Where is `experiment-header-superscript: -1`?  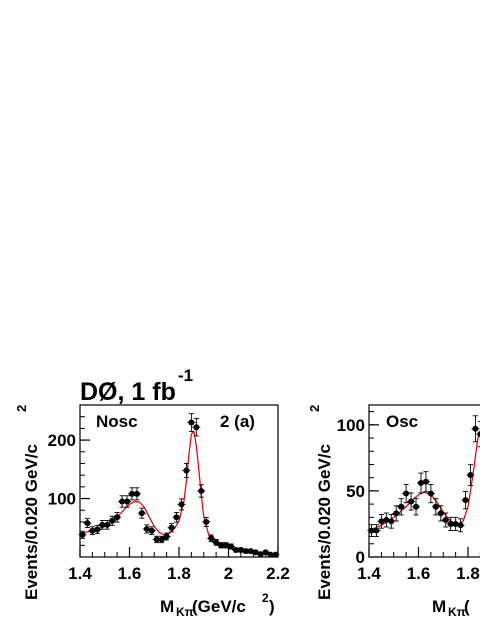
experiment-header-superscript: -1 is located at coordinates (185, 375).